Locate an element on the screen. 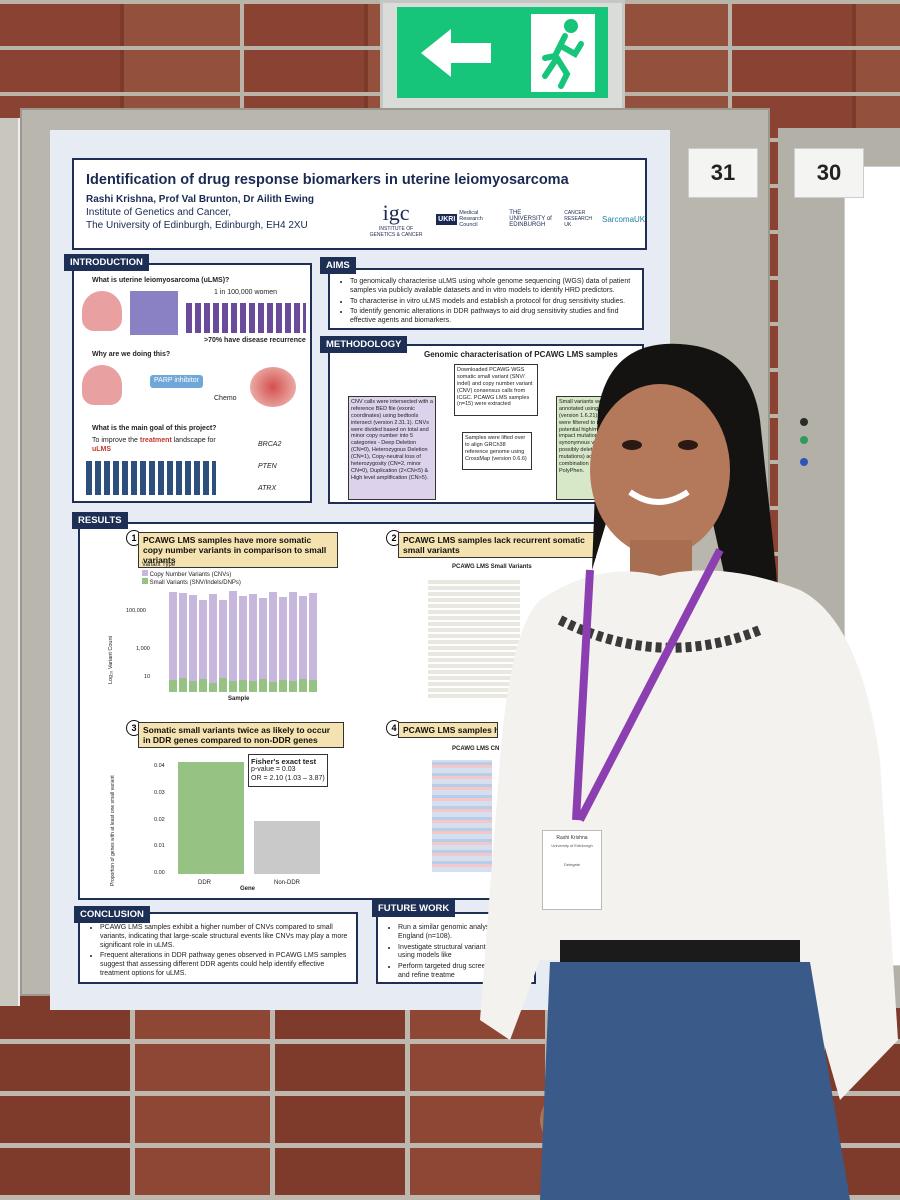 This screenshot has height=1200, width=900. uterus-illustration is located at coordinates (102, 311).